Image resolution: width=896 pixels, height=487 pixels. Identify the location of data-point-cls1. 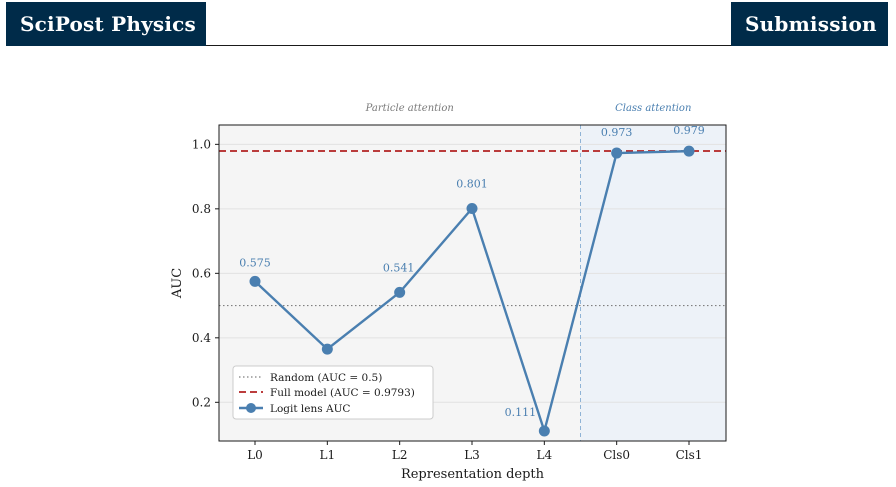
(689, 151).